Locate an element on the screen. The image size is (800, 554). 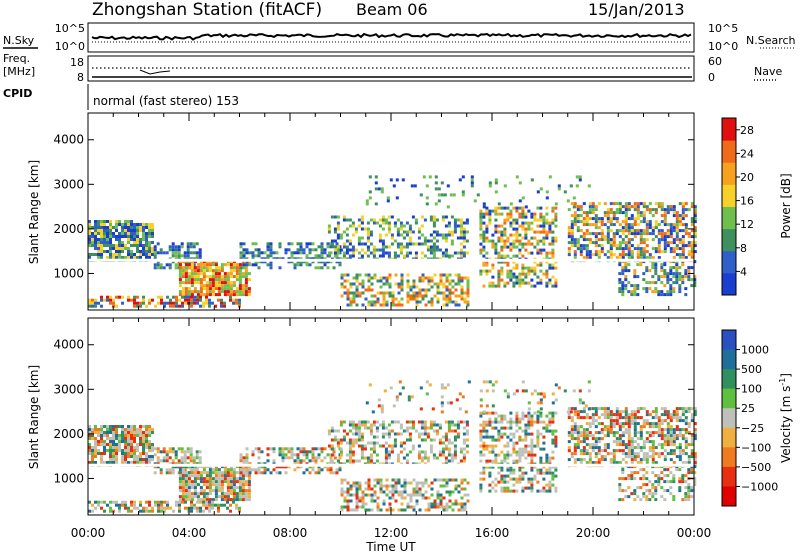
xlabel: Time UT is located at coordinates (390, 547).